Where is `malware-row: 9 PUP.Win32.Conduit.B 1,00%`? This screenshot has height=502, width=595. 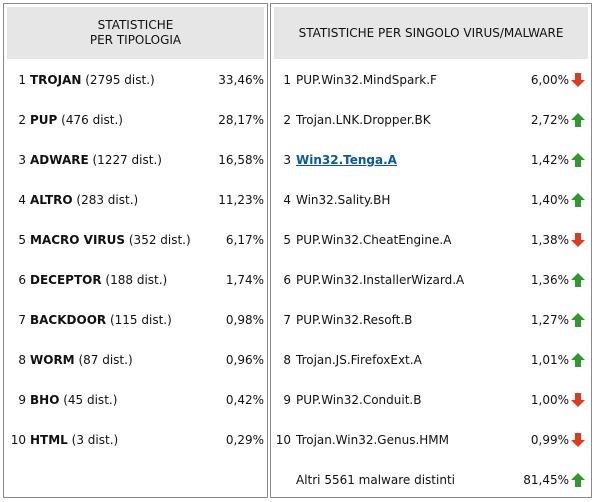 malware-row: 9 PUP.Win32.Conduit.B 1,00% is located at coordinates (431, 400).